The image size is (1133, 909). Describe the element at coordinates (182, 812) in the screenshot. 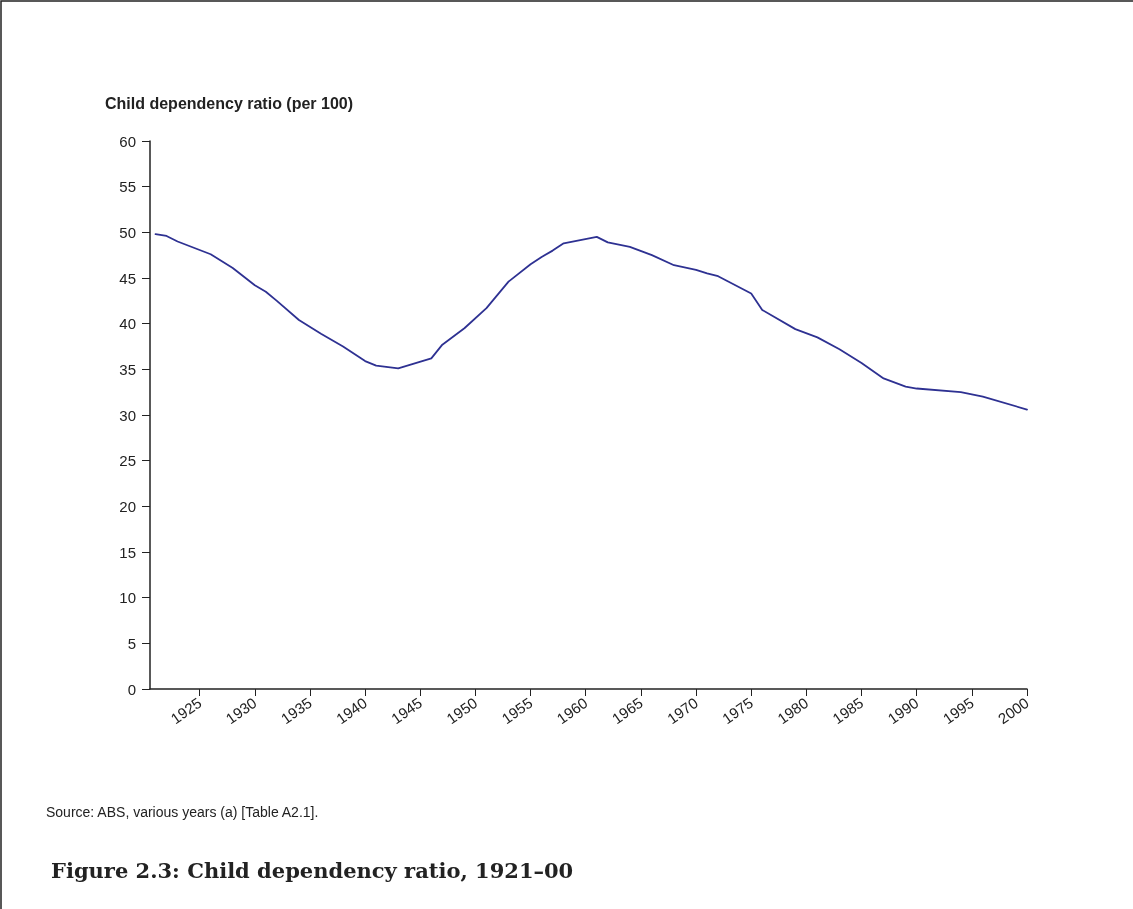

I see `source-note: Source: ABS, various years (a) [Table A2.1].` at that location.